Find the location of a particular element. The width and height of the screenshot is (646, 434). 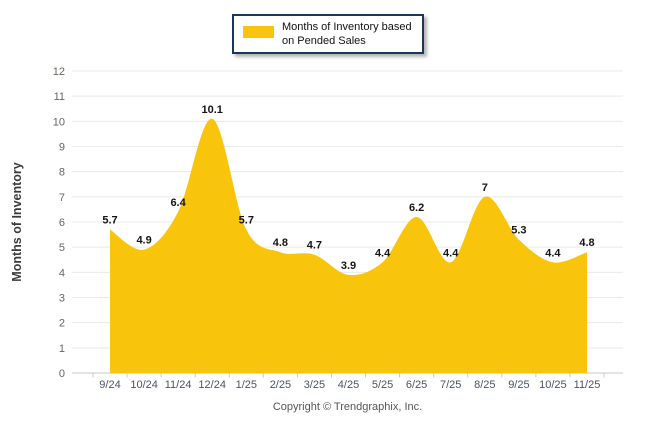

data-label: 4.7 is located at coordinates (314, 246).